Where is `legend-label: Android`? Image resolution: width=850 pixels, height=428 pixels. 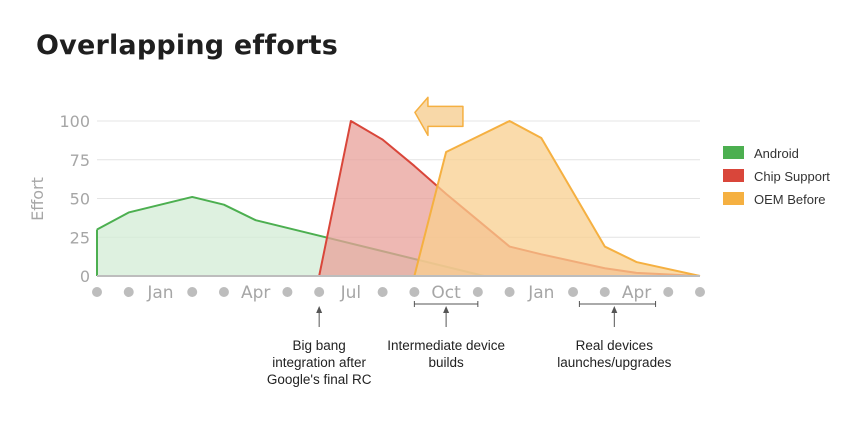
legend-label: Android is located at coordinates (776, 153).